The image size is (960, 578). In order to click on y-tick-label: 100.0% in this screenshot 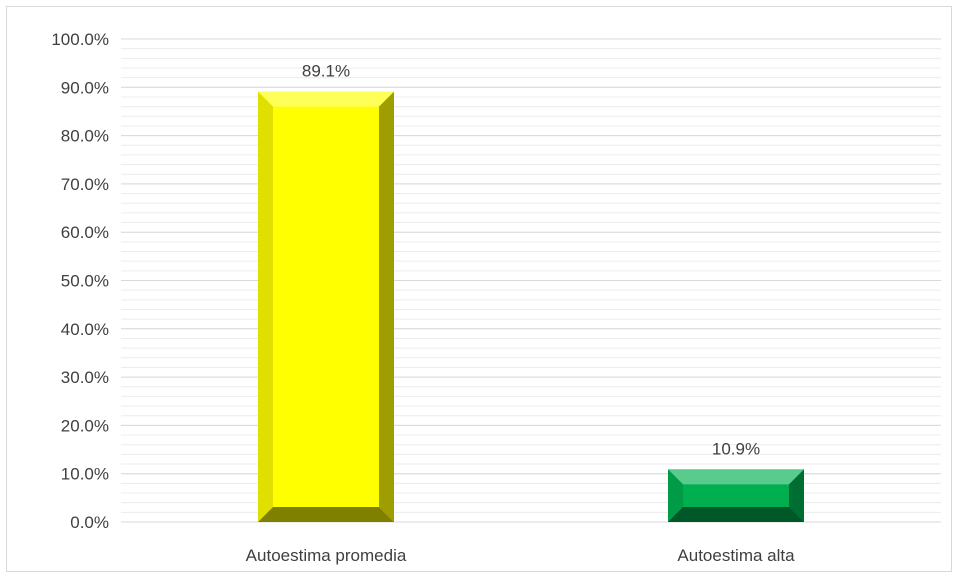, I will do `click(80, 39)`.